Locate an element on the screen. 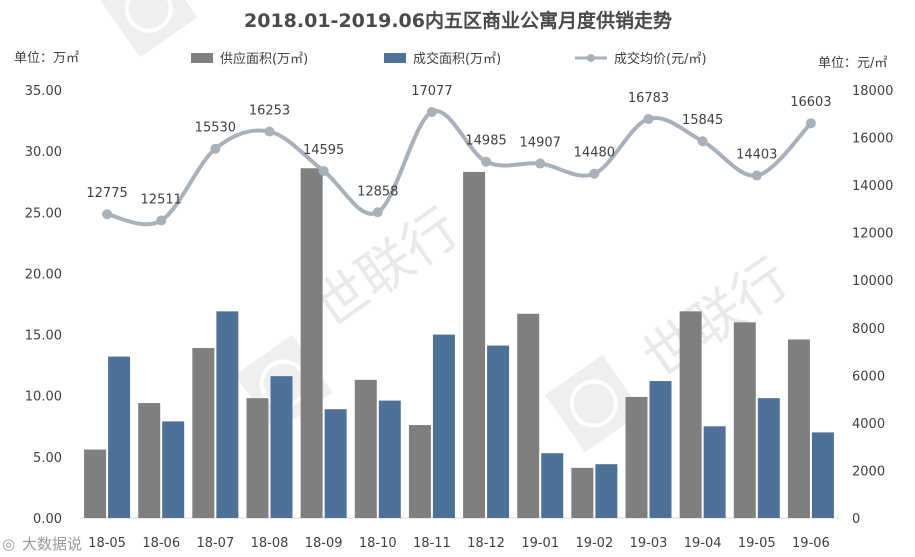  left-axis-tick-label: 5.00 is located at coordinates (47, 458).